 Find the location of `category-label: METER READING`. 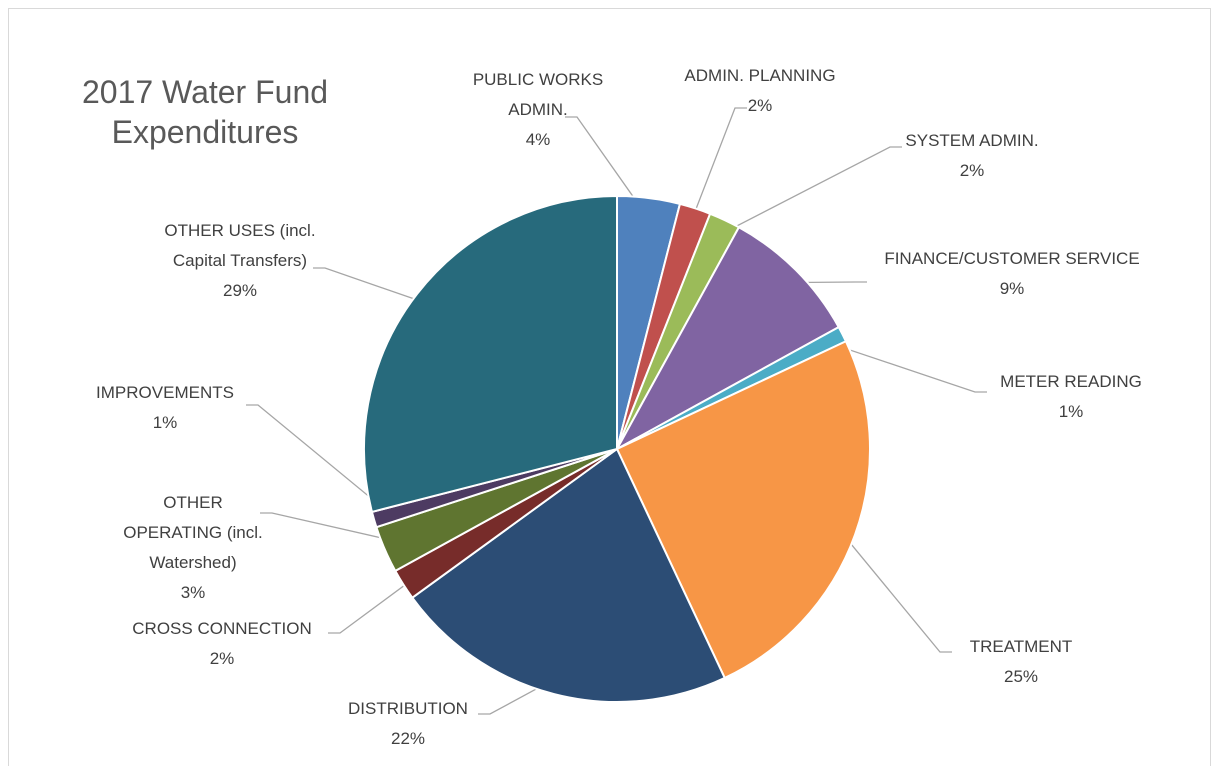

category-label: METER READING is located at coordinates (1071, 381).